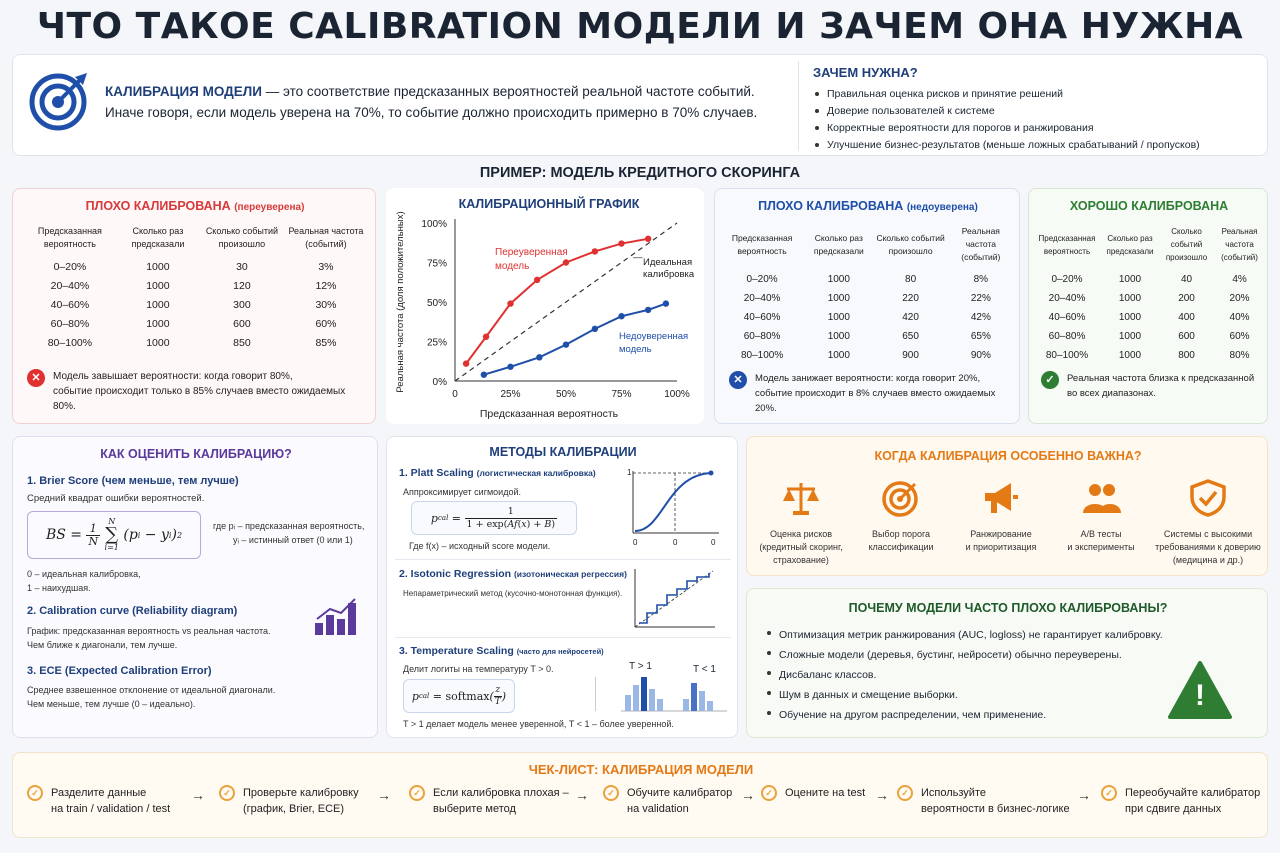 The height and width of the screenshot is (853, 1280). Describe the element at coordinates (158, 206) in the screenshot. I see `over-title: ПЛОХО КАЛИБРОВАНА` at that location.